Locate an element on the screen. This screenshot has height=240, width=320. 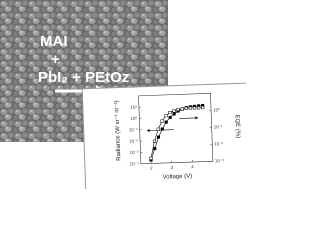
overlay-text: PbI₂ + PEtOz is located at coordinates (83, 77).